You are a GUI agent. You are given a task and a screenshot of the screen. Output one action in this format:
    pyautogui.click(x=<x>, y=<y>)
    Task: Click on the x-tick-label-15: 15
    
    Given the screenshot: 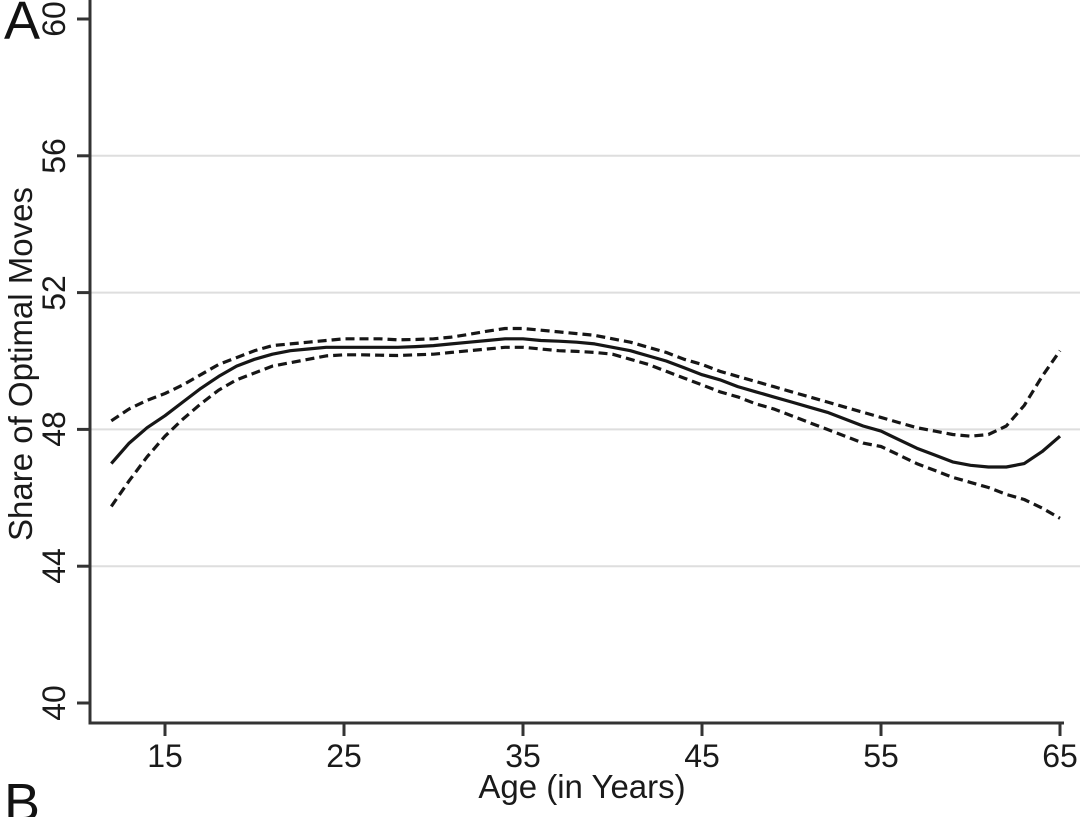 What is the action you would take?
    pyautogui.click(x=165, y=756)
    